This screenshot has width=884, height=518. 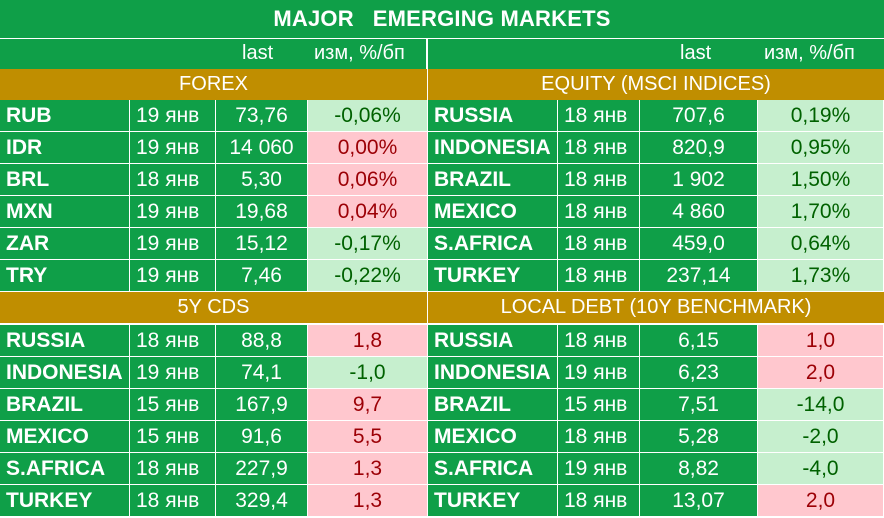 What do you see at coordinates (821, 437) in the screenshot?
I see `debt-change-cell: -2,0` at bounding box center [821, 437].